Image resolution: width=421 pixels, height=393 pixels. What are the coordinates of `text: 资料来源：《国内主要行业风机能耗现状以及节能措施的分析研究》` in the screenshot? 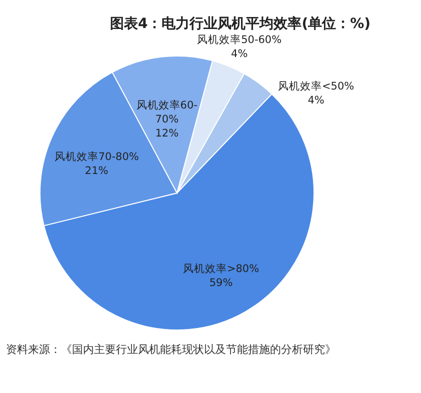 It's located at (171, 349).